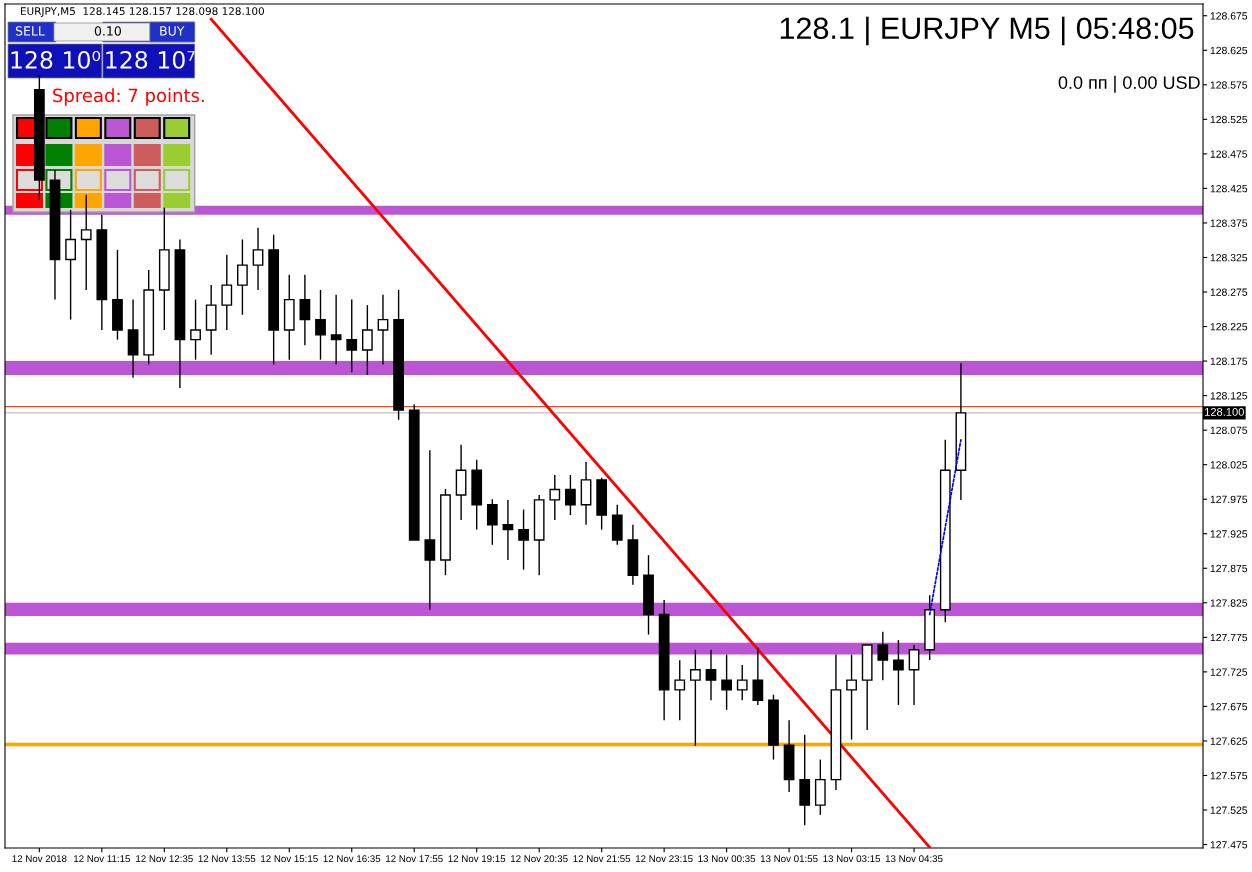 This screenshot has width=1252, height=872. What do you see at coordinates (1229, 499) in the screenshot?
I see `y-tick-label: 127.975` at bounding box center [1229, 499].